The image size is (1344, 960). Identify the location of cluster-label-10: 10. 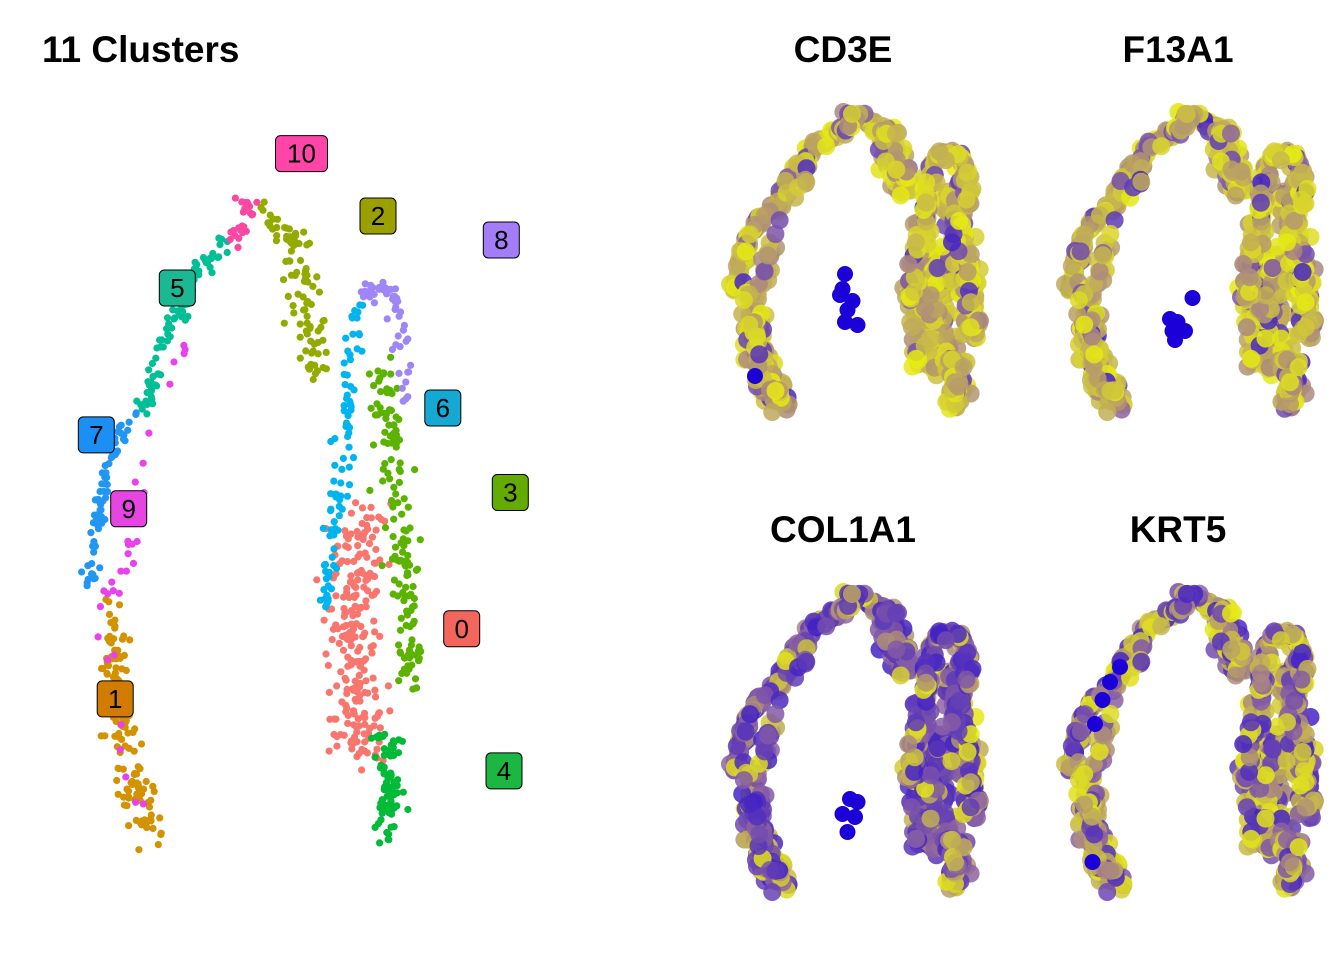
(301, 154).